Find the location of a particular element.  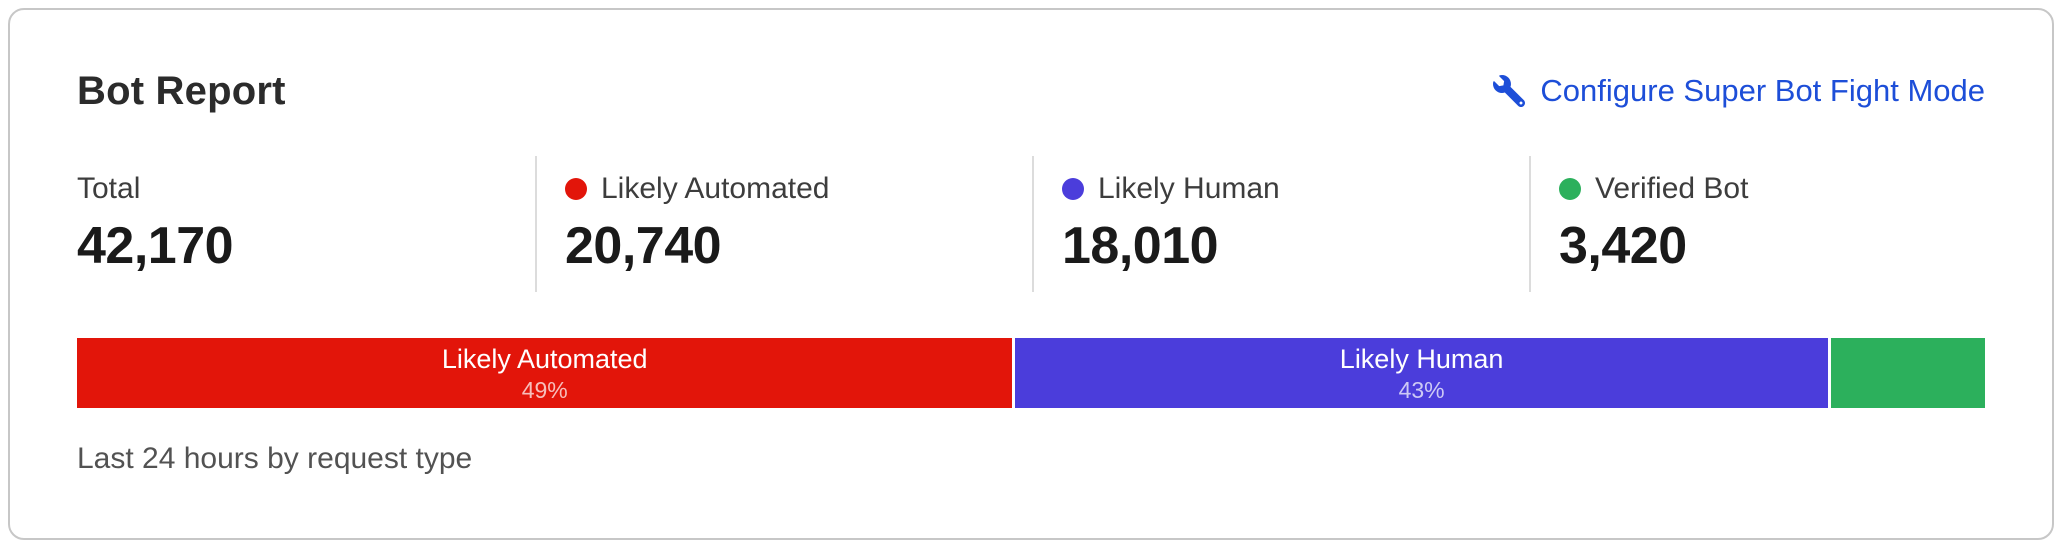

stat-total: Total 42,170 is located at coordinates (306, 224).